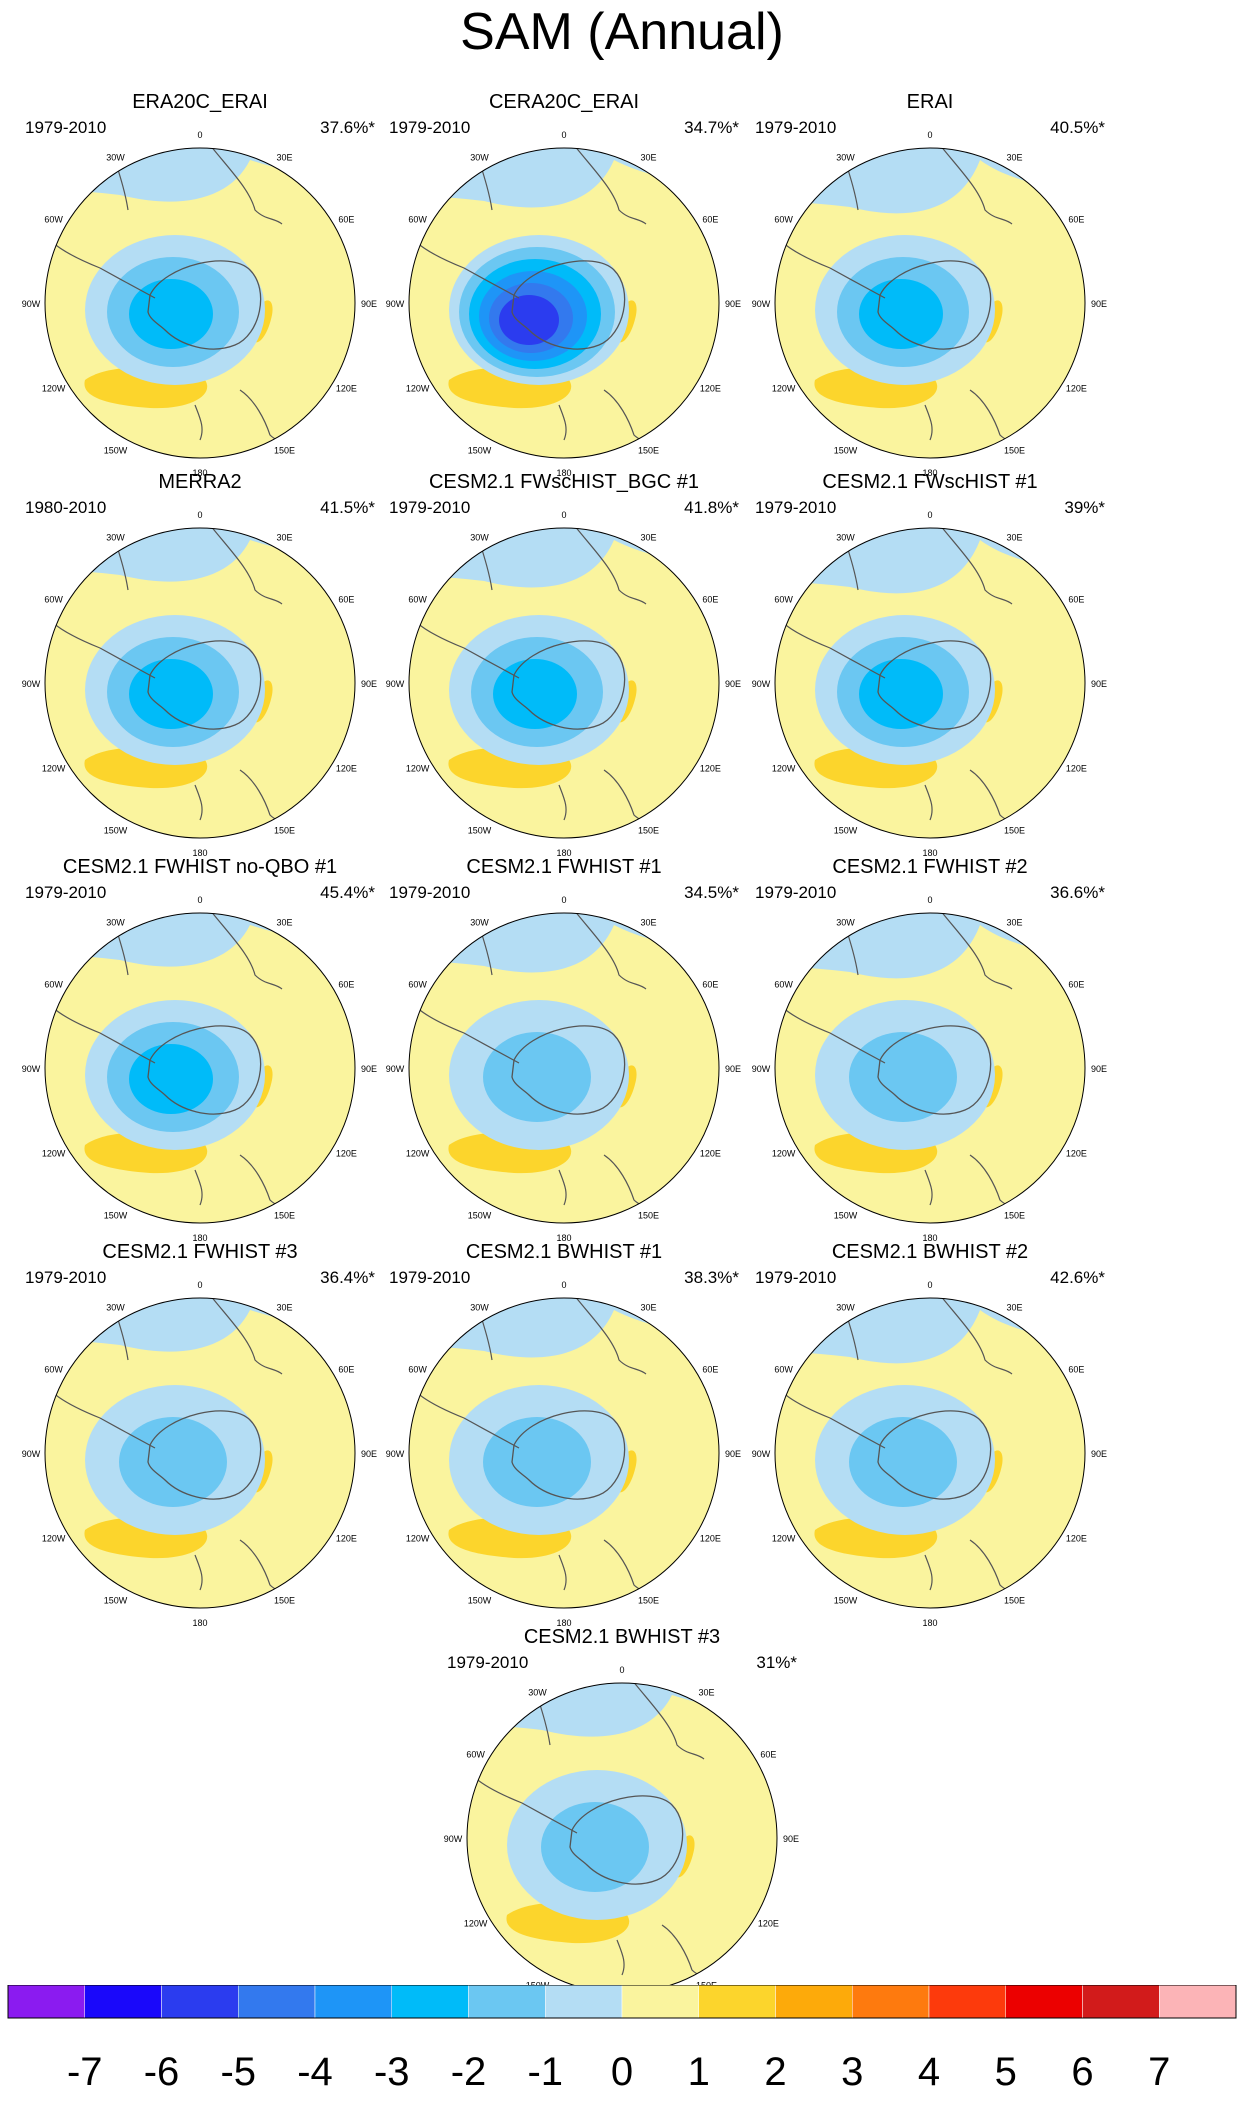 This screenshot has height=2107, width=1244. What do you see at coordinates (564, 1252) in the screenshot?
I see `panel-title: CESM2.1 BWHIST #1` at bounding box center [564, 1252].